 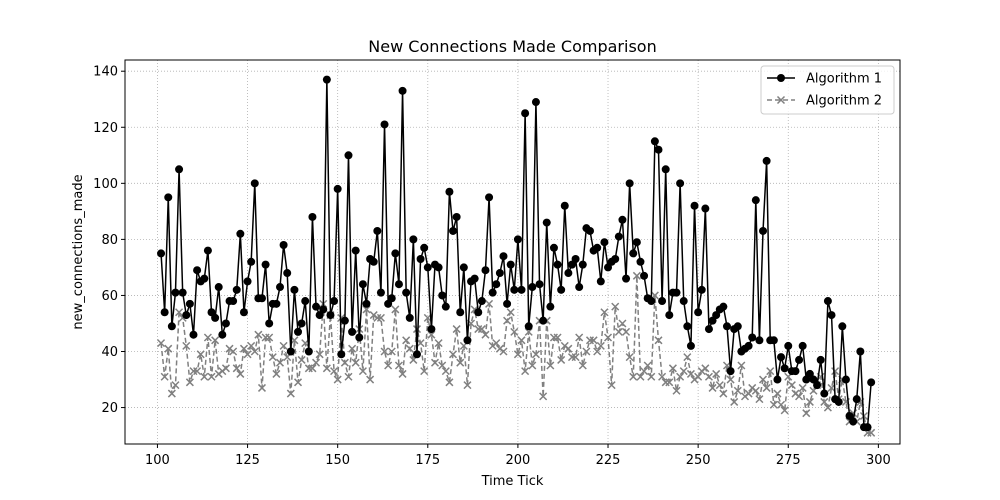 I want to click on legend-label-algorithm-2: Algorithm 2, so click(x=844, y=101).